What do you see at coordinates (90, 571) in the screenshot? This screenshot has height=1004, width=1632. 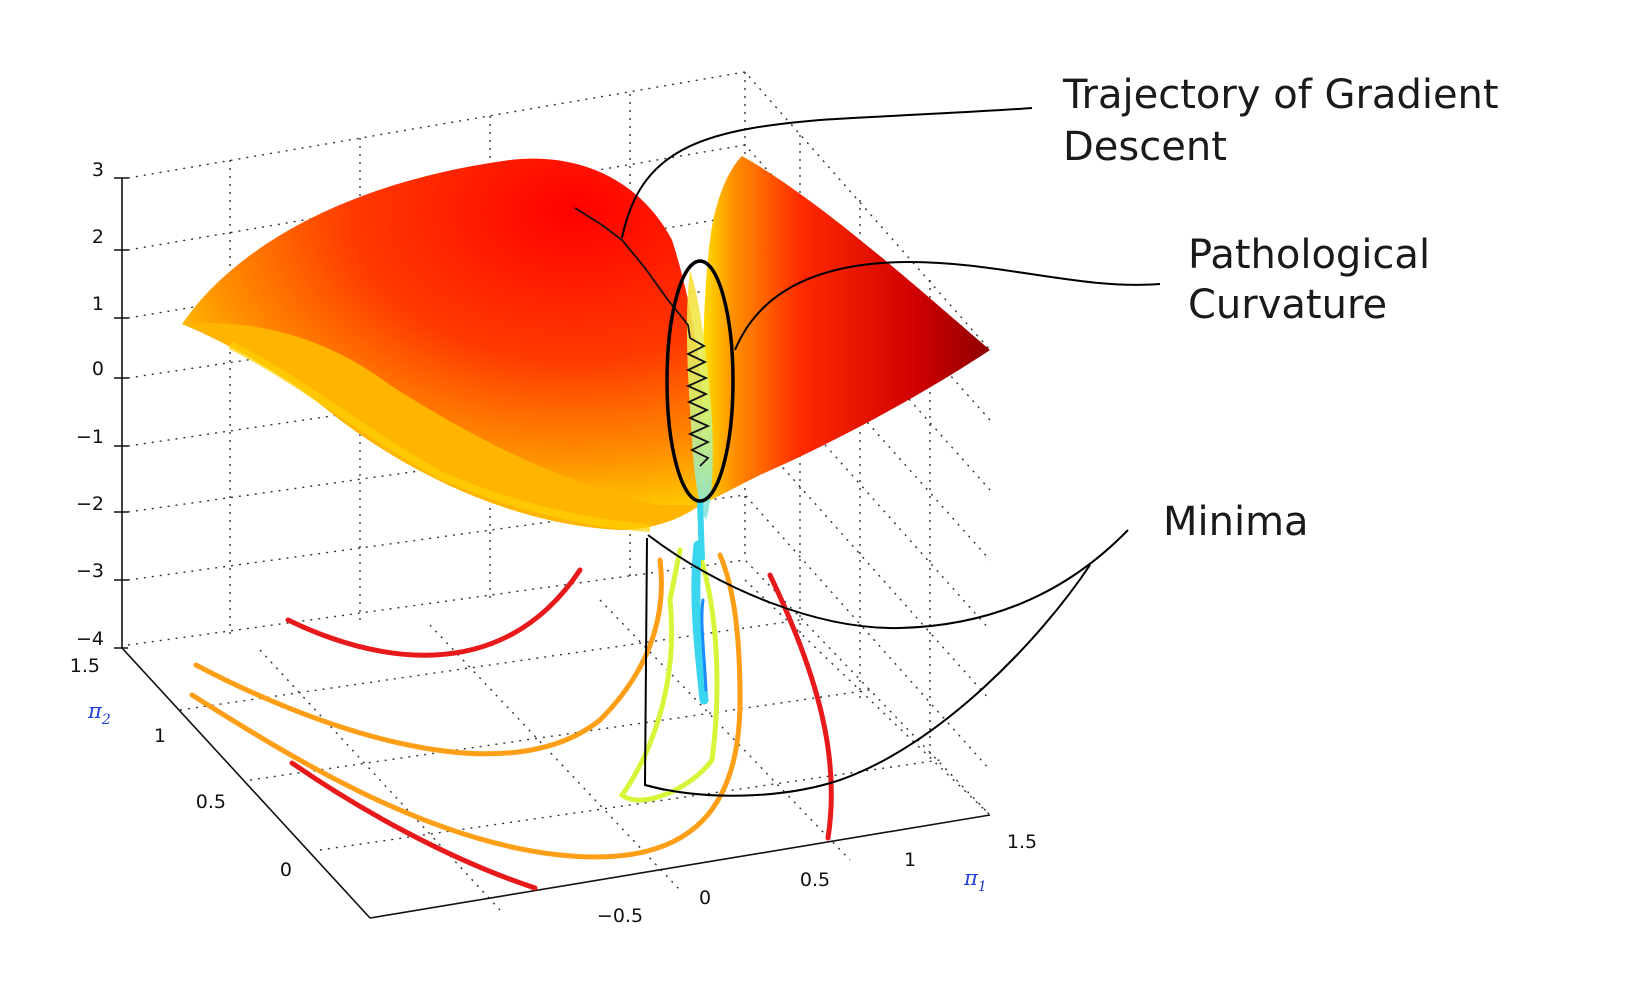 I see `z-tick: −3` at bounding box center [90, 571].